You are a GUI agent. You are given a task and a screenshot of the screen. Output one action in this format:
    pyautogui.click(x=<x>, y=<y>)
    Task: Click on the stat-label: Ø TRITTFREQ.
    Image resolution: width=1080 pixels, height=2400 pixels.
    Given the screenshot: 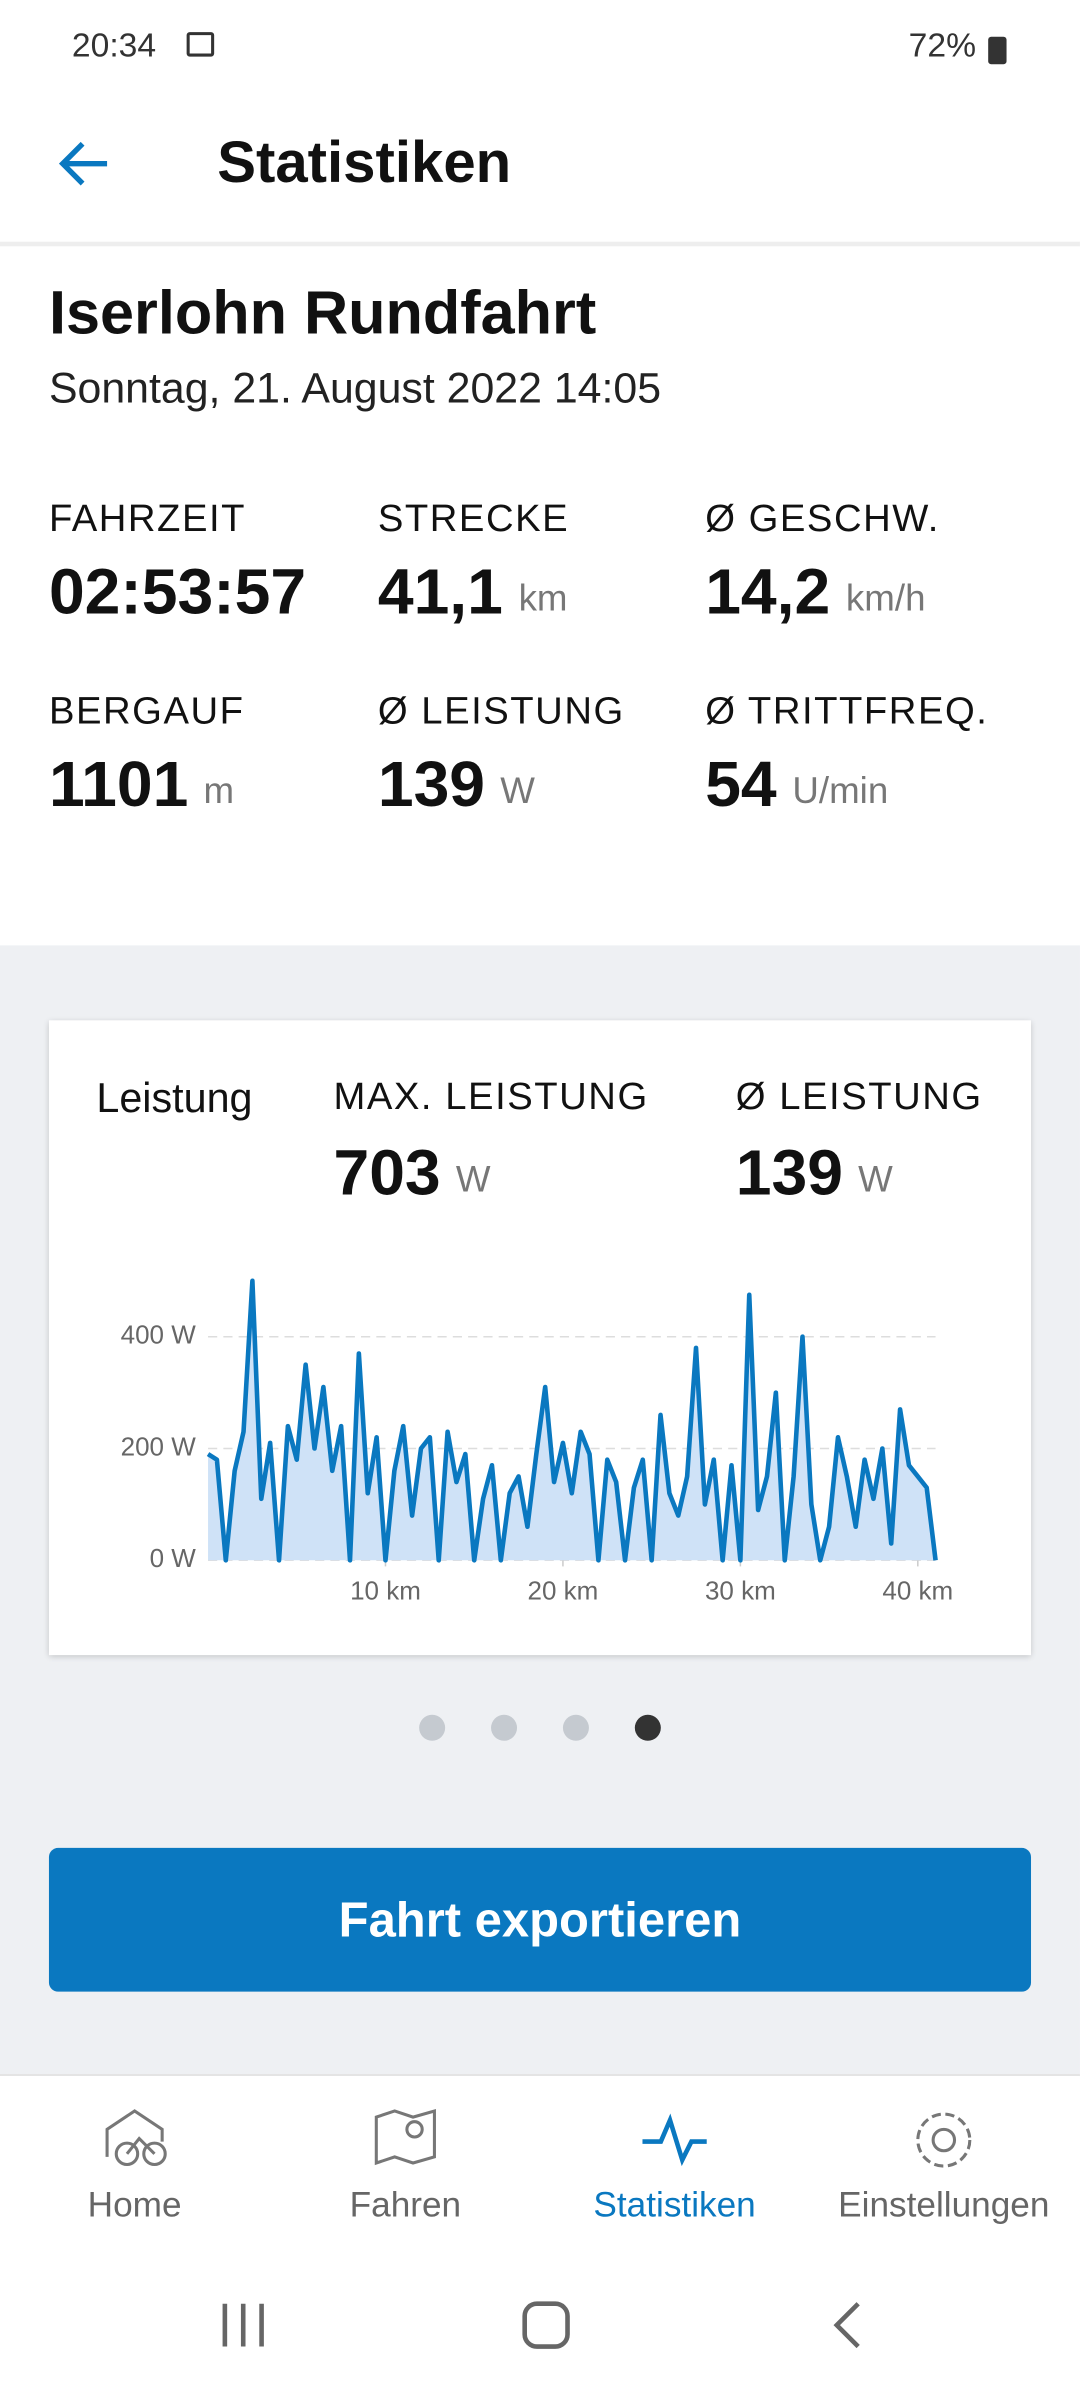 What is the action you would take?
    pyautogui.click(x=847, y=711)
    